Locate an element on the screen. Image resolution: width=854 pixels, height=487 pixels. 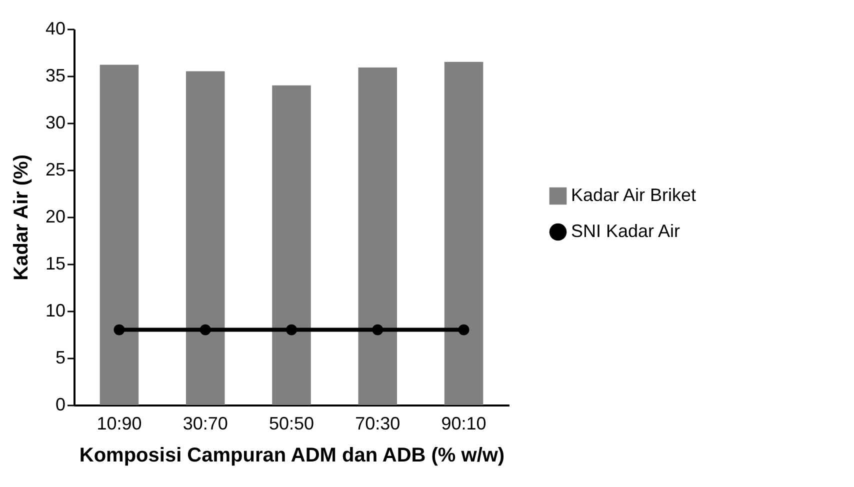
y-tick-label: 40 is located at coordinates (55, 28).